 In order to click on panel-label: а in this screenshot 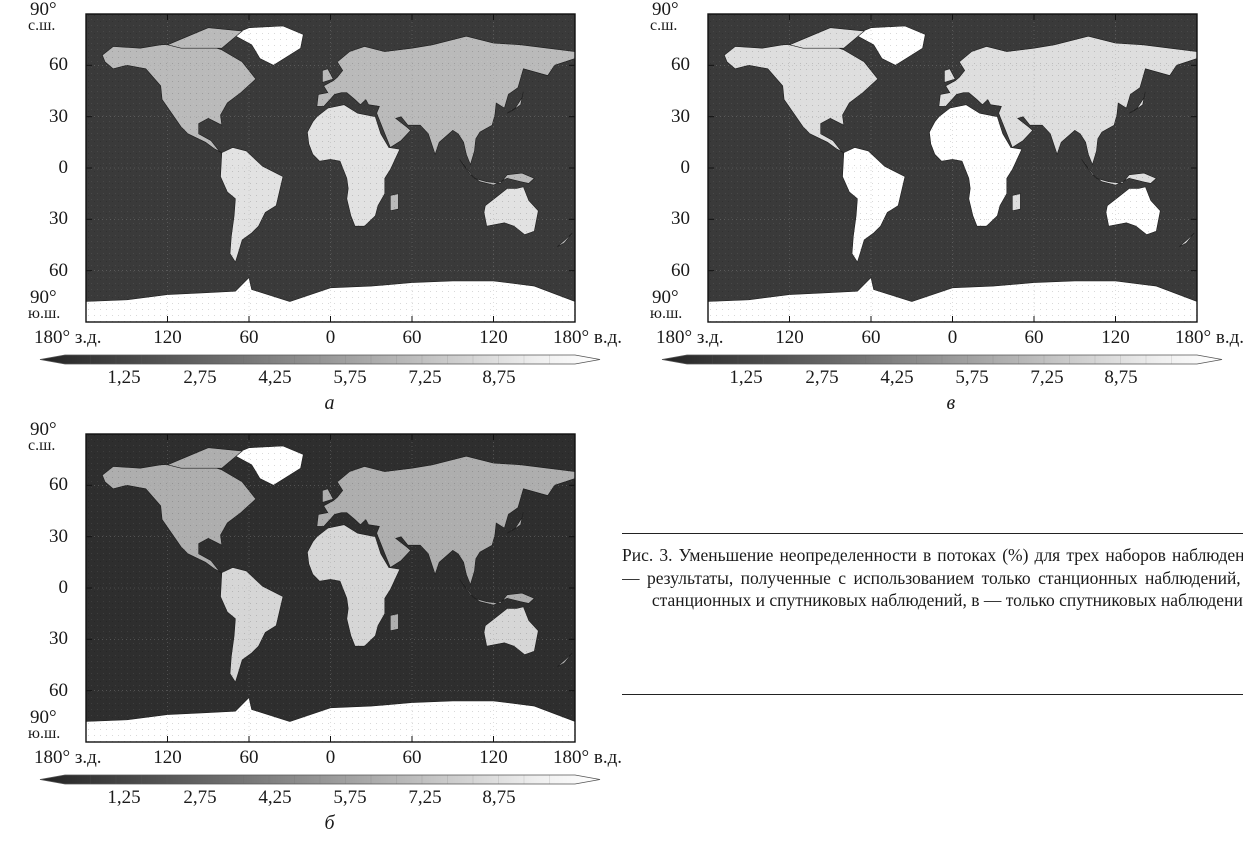, I will do `click(329, 403)`.